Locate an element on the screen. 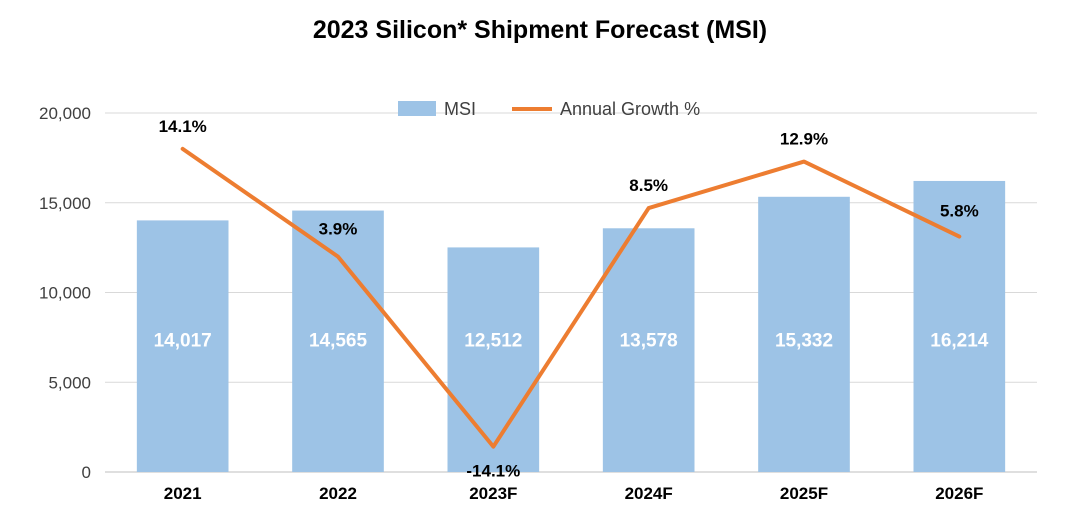 This screenshot has height=524, width=1080. bar-value-label: 16,214 is located at coordinates (959, 340).